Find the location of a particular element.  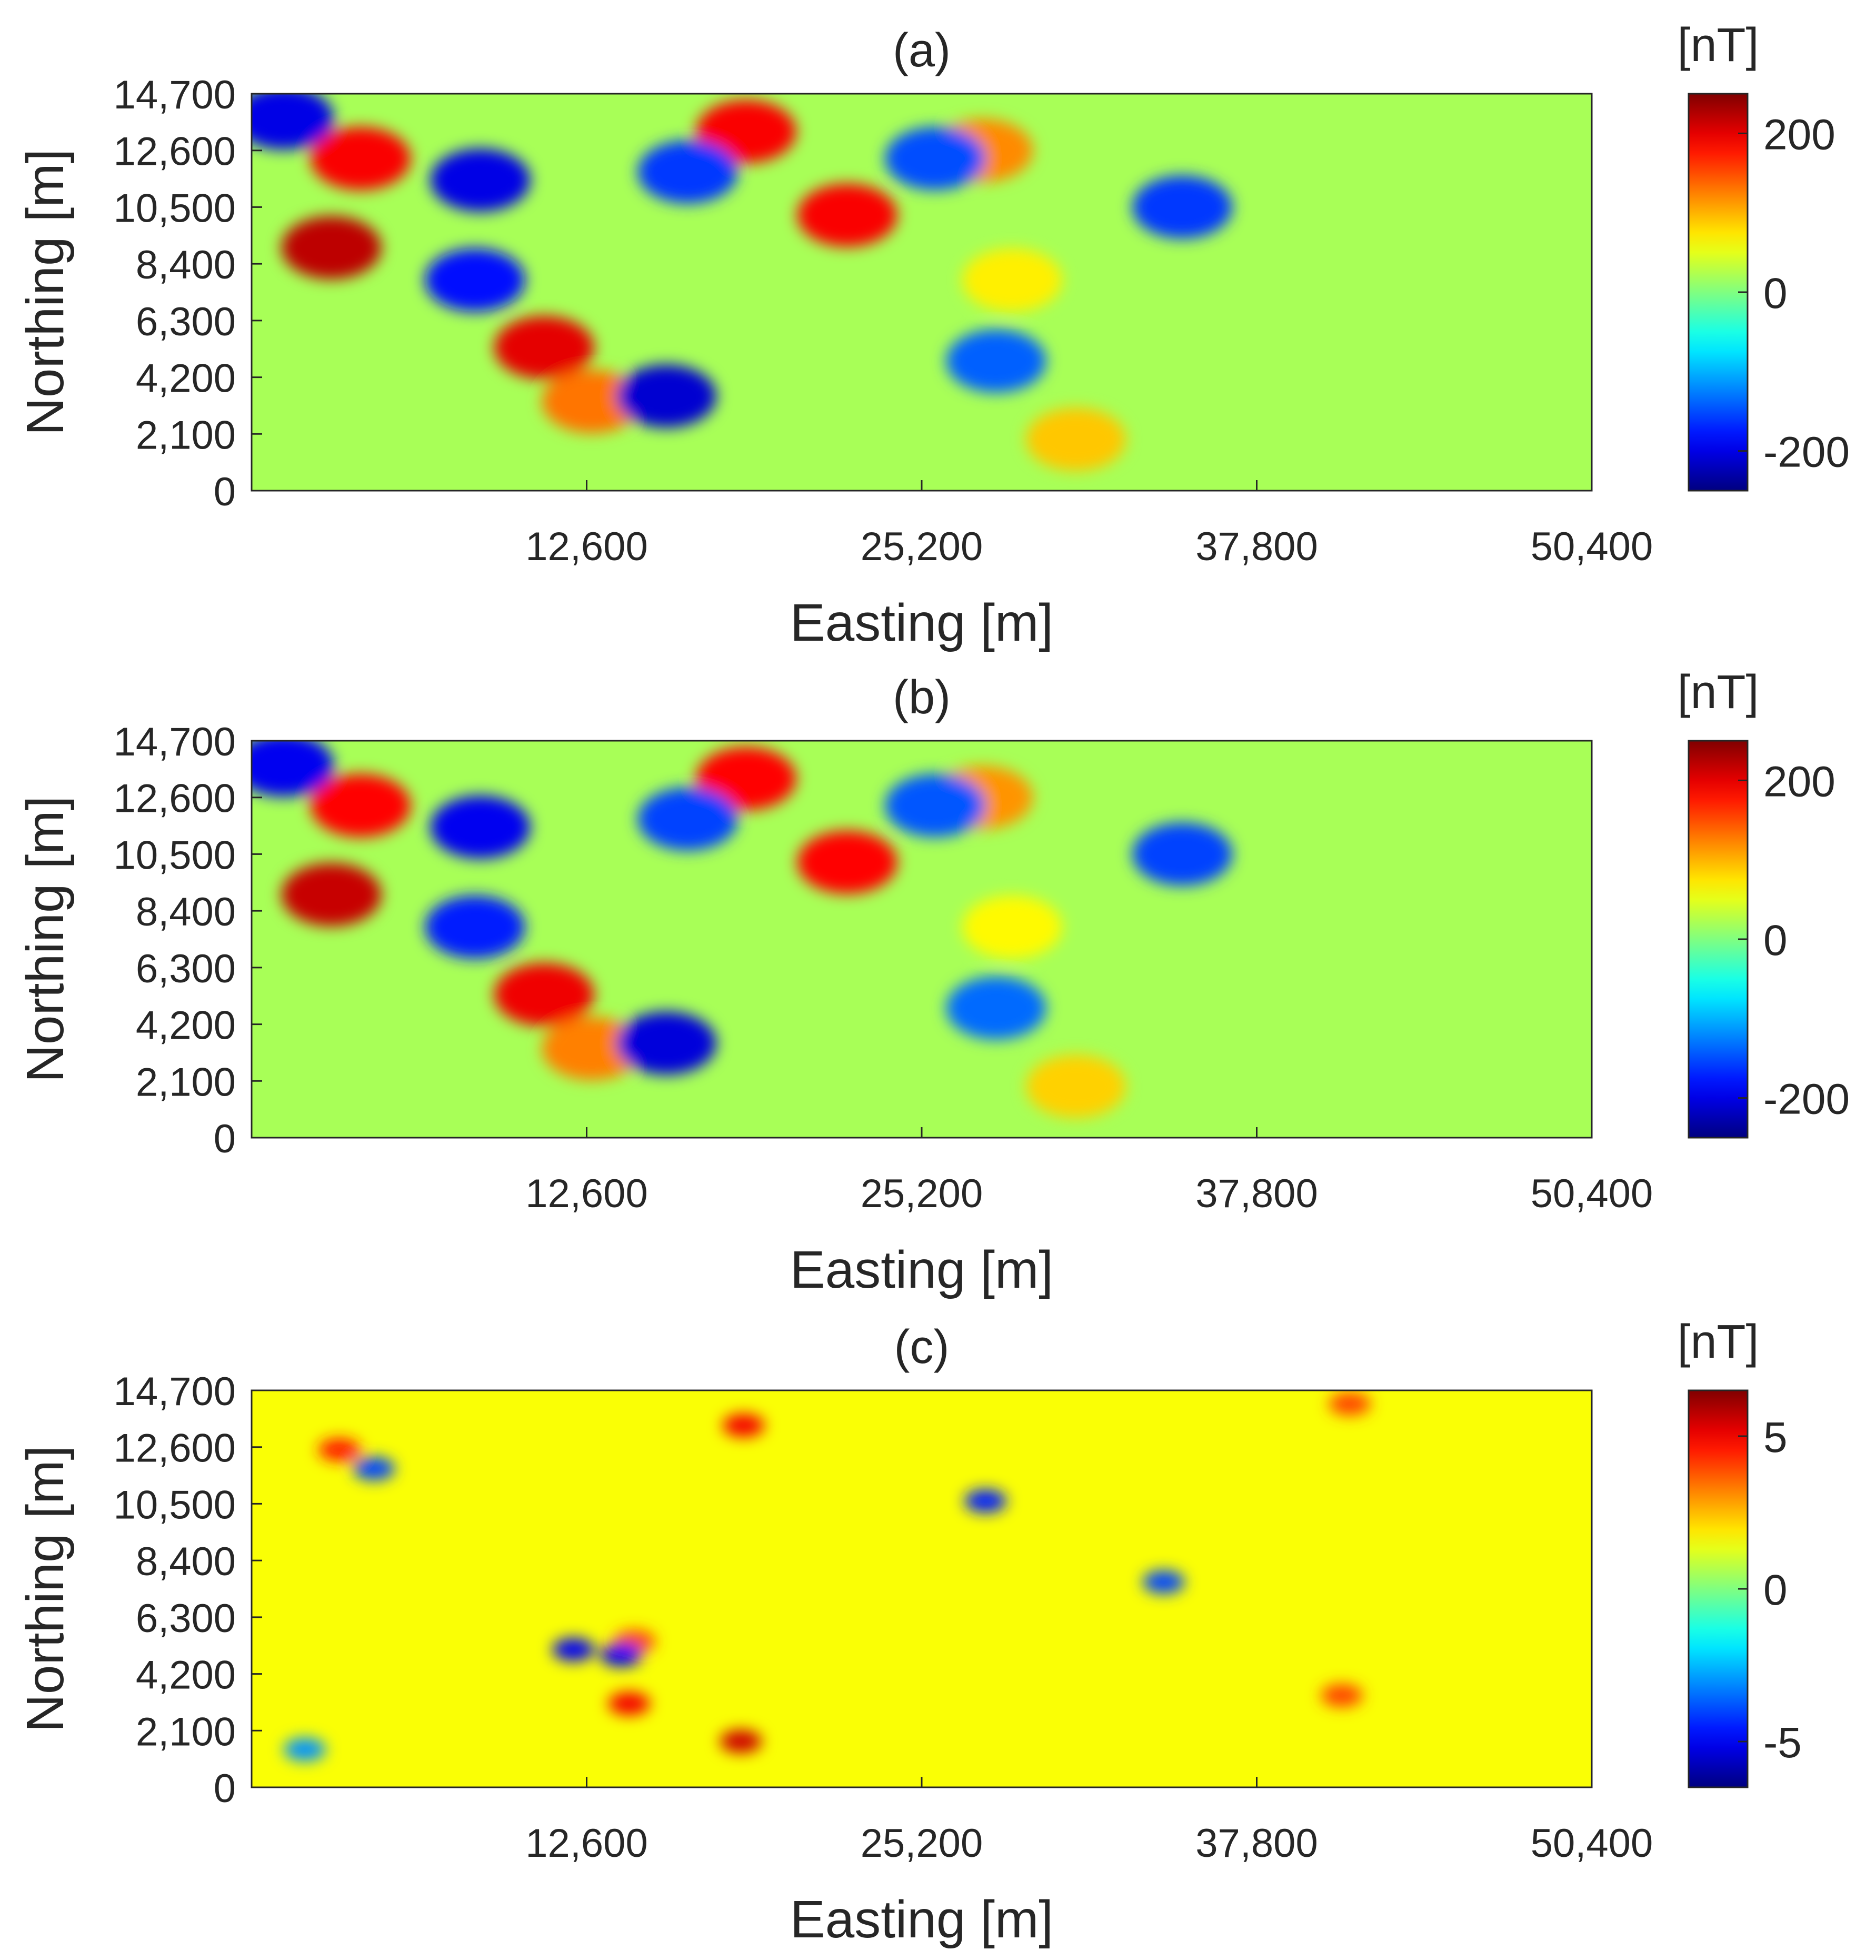

colorbar-tick-label: 5 is located at coordinates (1775, 1437).